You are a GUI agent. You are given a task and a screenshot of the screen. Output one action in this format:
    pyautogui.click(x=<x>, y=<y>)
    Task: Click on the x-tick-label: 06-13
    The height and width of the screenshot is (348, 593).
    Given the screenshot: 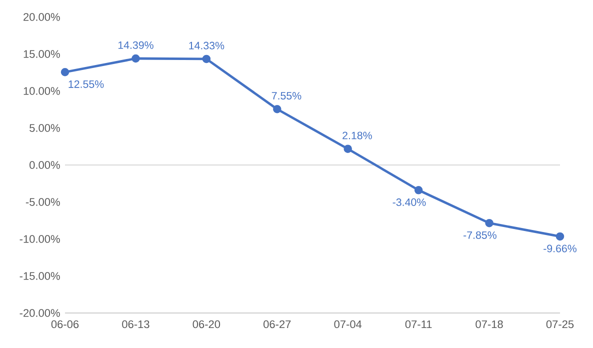 What is the action you would take?
    pyautogui.click(x=136, y=324)
    